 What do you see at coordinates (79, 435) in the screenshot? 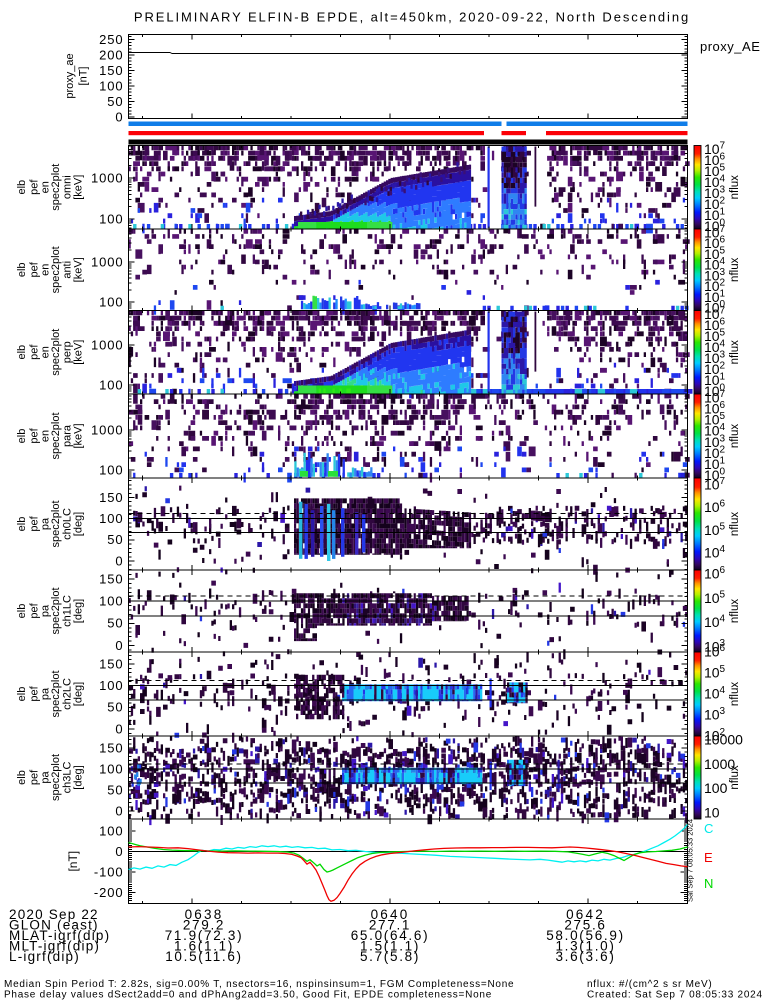
I see `svg-text: [keV]` at bounding box center [79, 435].